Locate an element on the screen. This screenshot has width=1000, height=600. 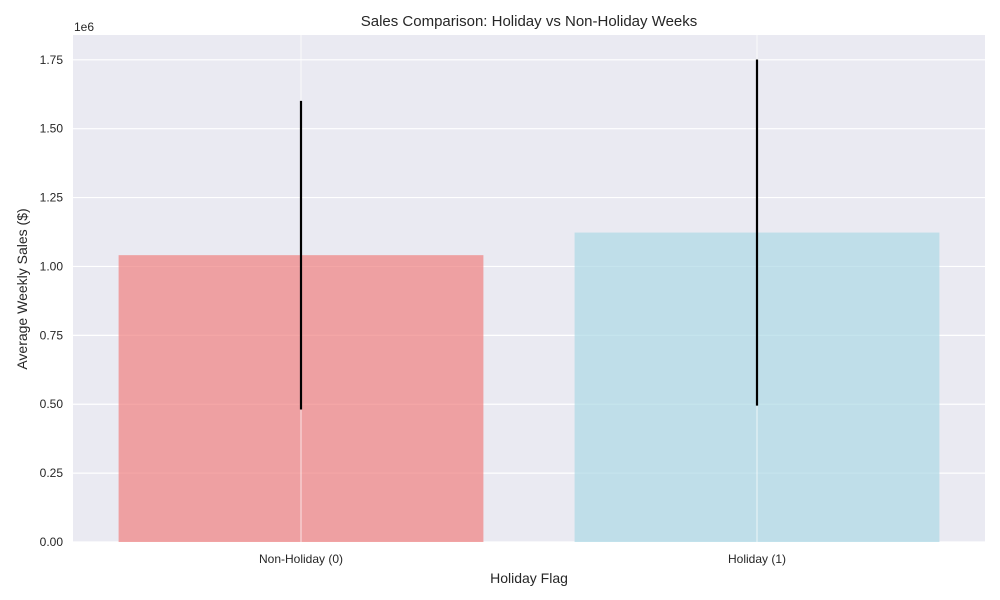
y-tick-label: 1.25 is located at coordinates (52, 198).